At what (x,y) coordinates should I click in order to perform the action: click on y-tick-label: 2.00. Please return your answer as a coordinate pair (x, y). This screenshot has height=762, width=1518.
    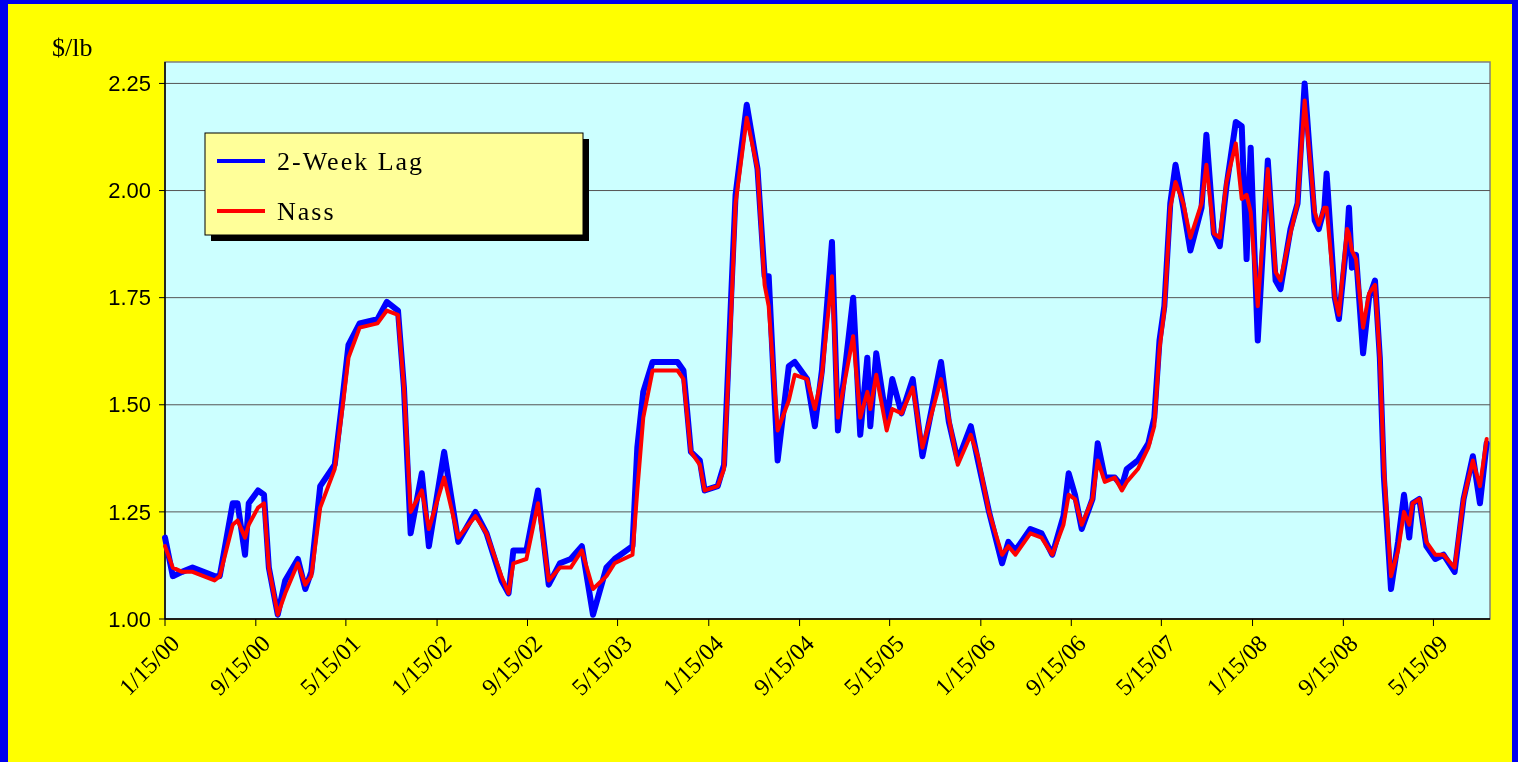
    Looking at the image, I should click on (129, 191).